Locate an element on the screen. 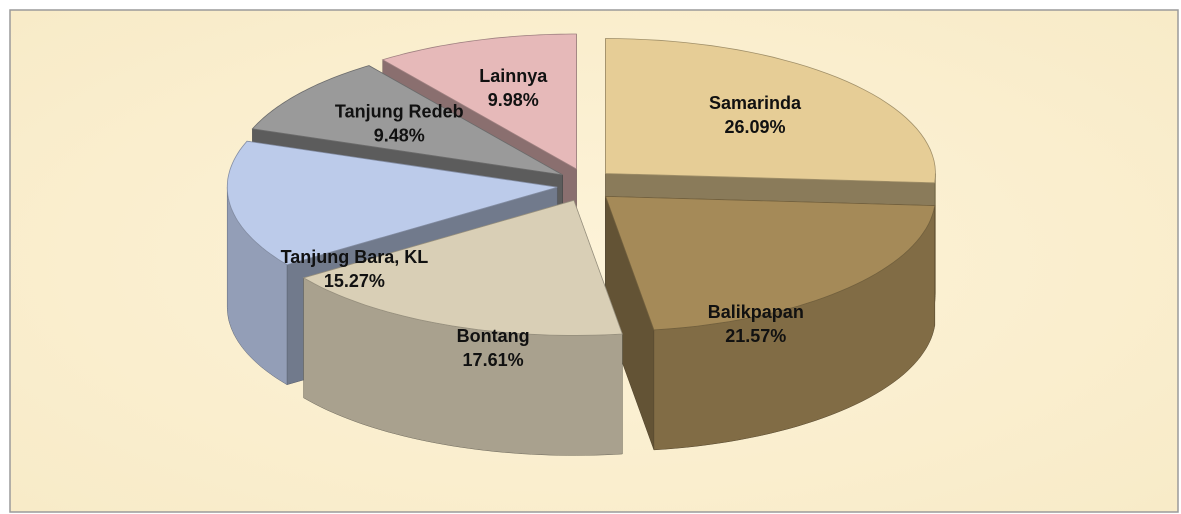  slice-label: Samarinda is located at coordinates (755, 103).